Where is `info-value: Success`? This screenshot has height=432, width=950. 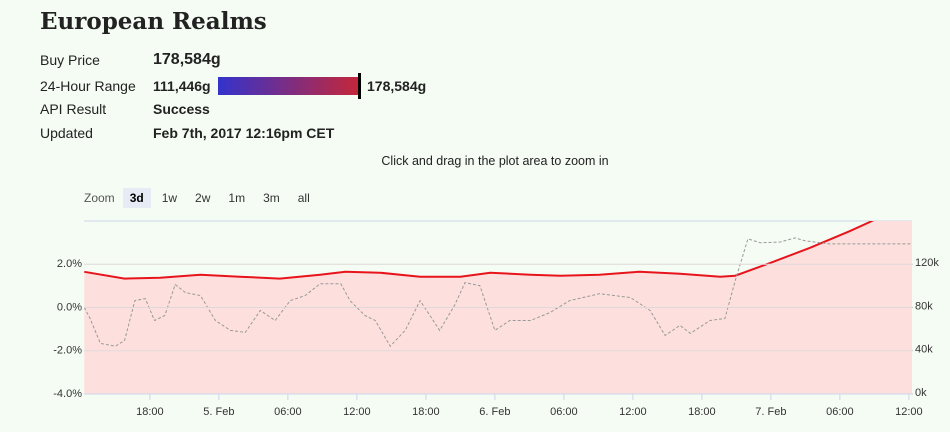
info-value: Success is located at coordinates (181, 109).